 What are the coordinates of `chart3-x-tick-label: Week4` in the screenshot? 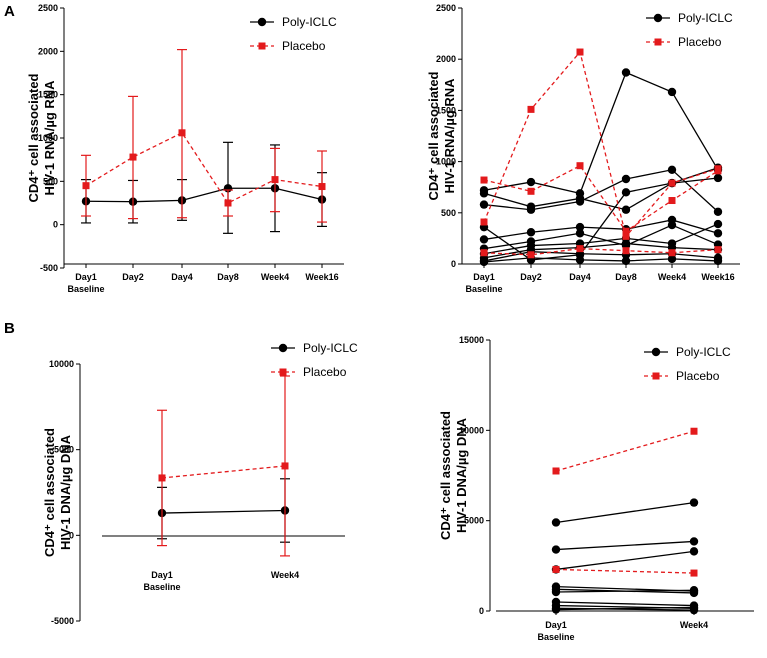 It's located at (285, 575).